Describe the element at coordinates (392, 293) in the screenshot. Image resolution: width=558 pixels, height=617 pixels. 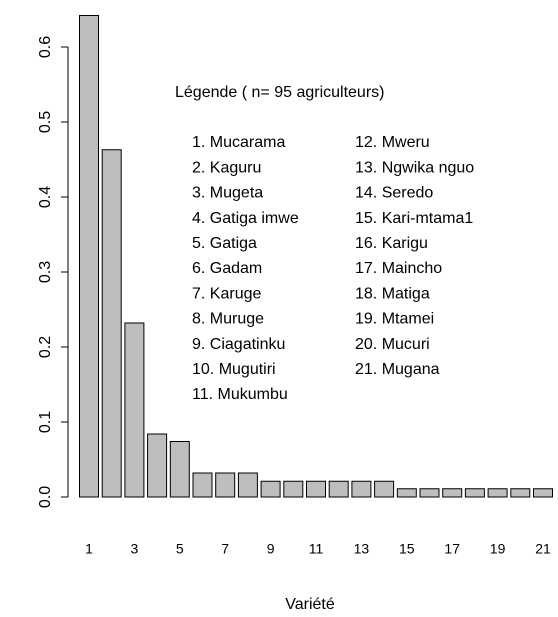
I see `legend-item: 18. Matiga` at that location.